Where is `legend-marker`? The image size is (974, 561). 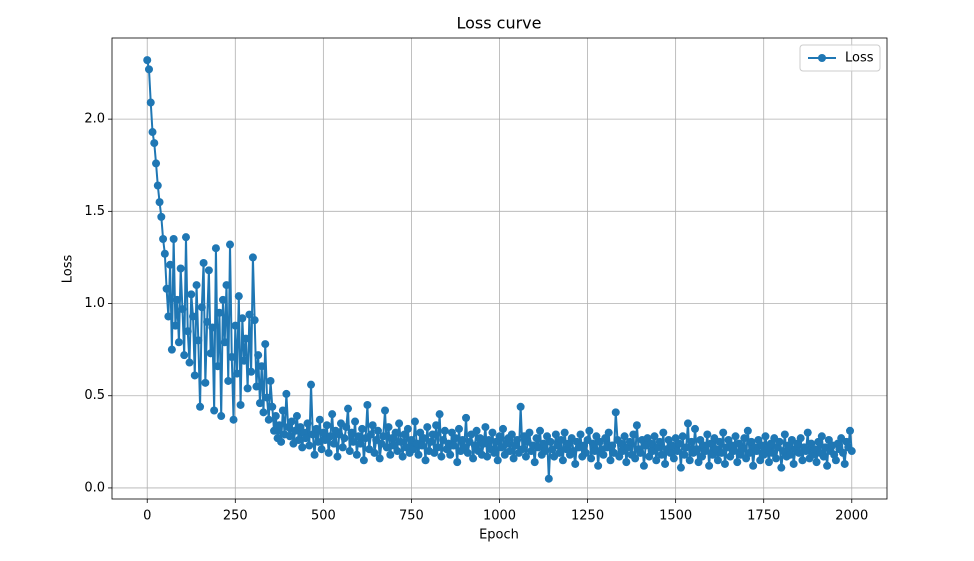 legend-marker is located at coordinates (822, 58).